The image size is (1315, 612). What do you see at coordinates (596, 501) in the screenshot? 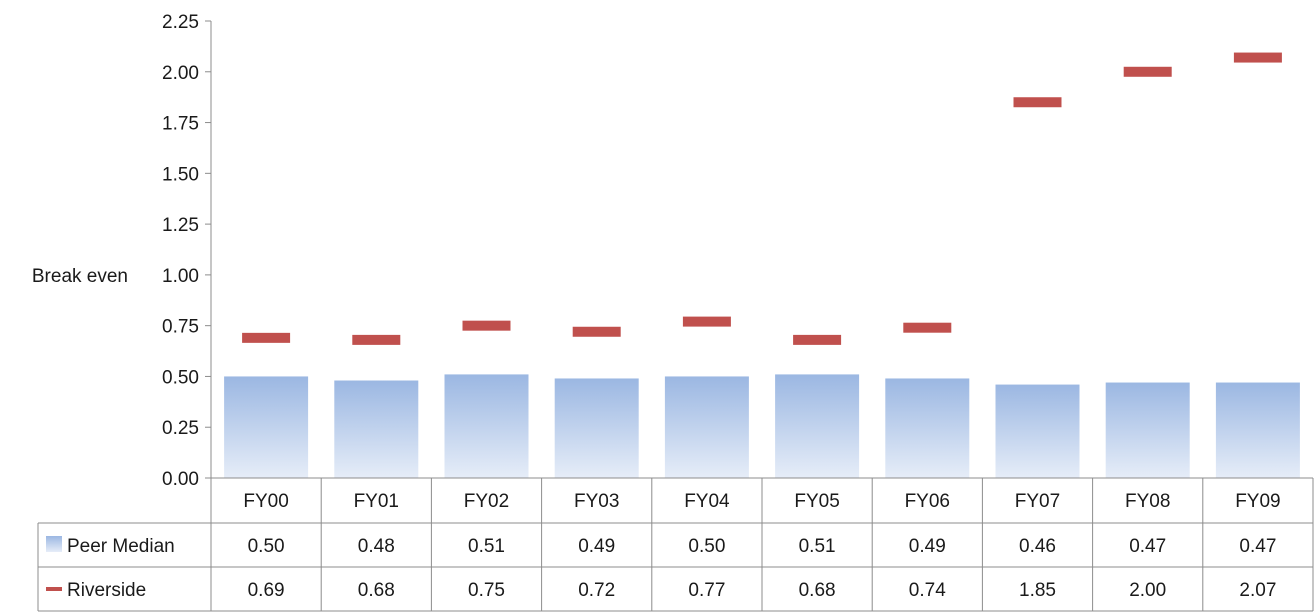
I see `category-label: FY03` at bounding box center [596, 501].